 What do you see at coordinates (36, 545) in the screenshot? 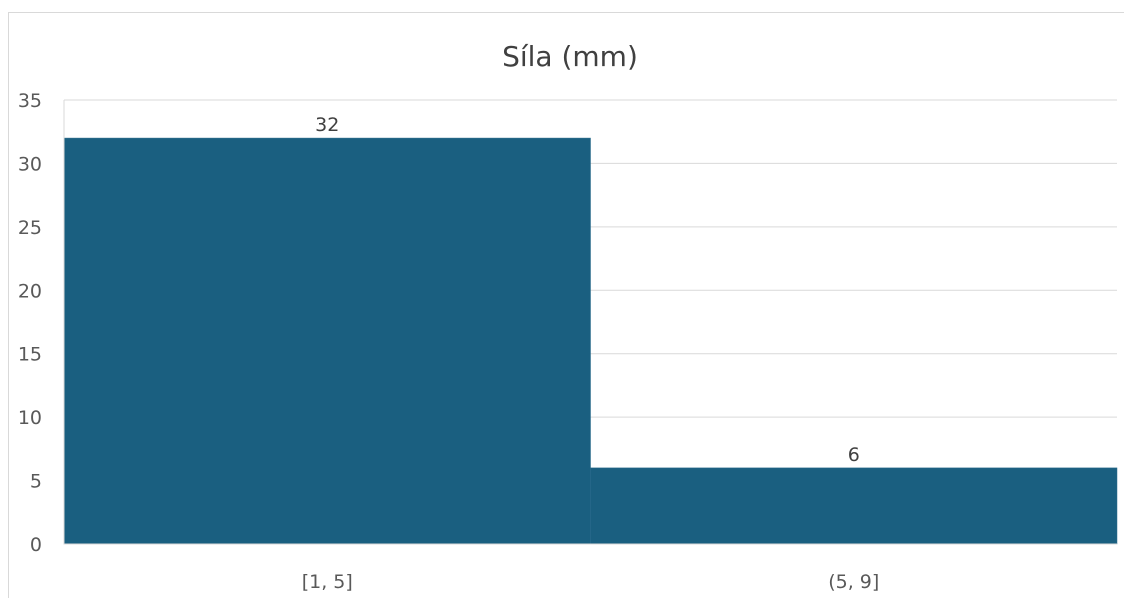
I see `y-tick-label: 0` at bounding box center [36, 545].